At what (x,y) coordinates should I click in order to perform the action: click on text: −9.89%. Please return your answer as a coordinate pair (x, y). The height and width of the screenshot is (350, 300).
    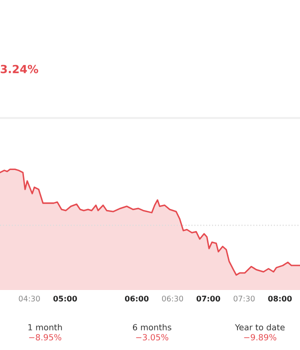
    Looking at the image, I should click on (260, 337).